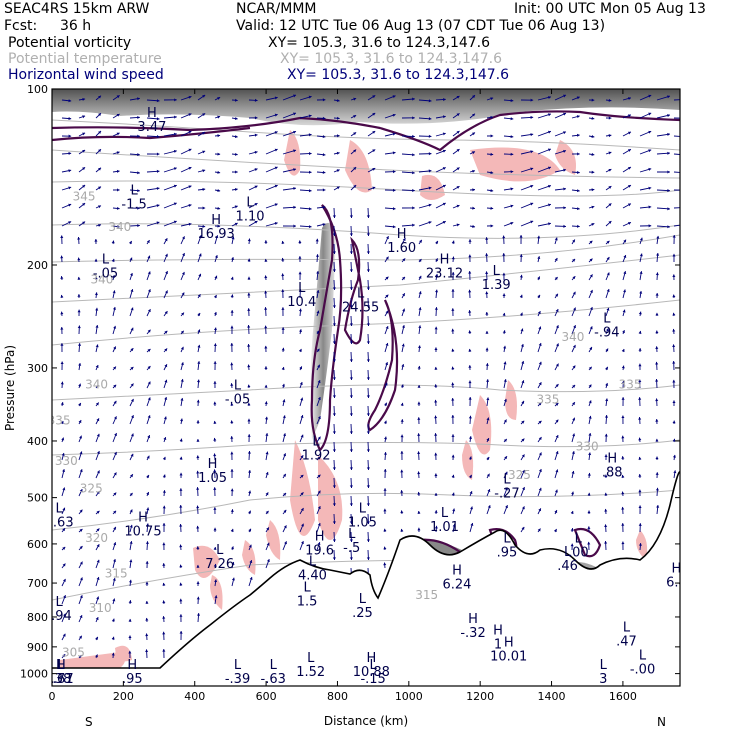 This screenshot has width=740, height=740. What do you see at coordinates (319, 550) in the screenshot?
I see `extremum-value: 19.6` at bounding box center [319, 550].